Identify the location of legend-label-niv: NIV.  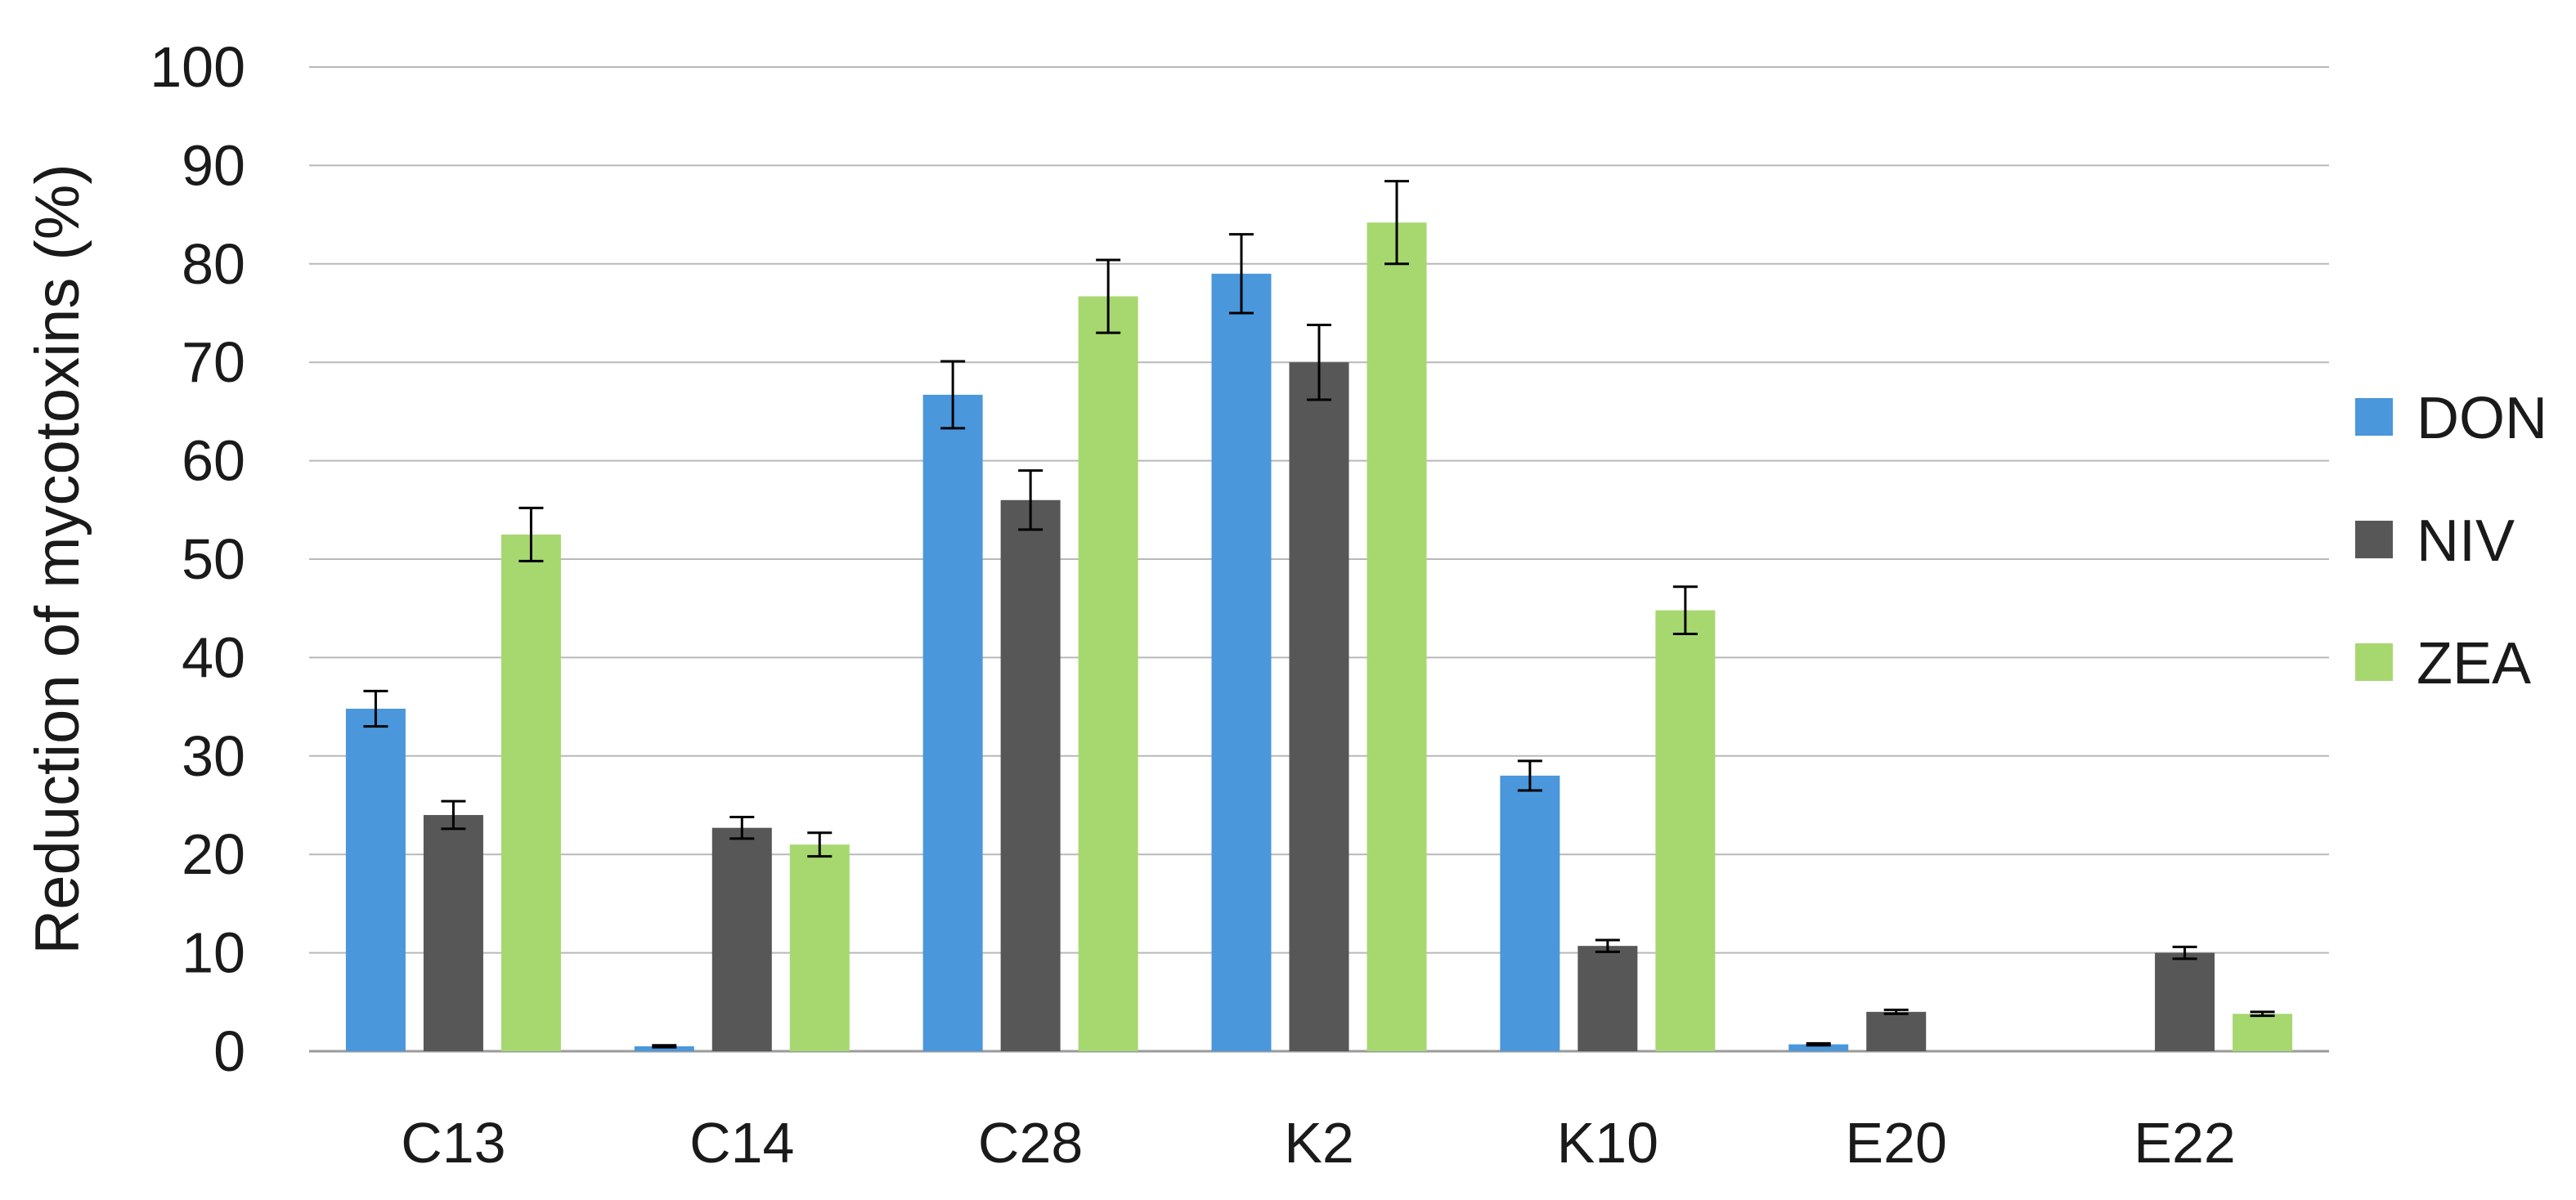
(2466, 541).